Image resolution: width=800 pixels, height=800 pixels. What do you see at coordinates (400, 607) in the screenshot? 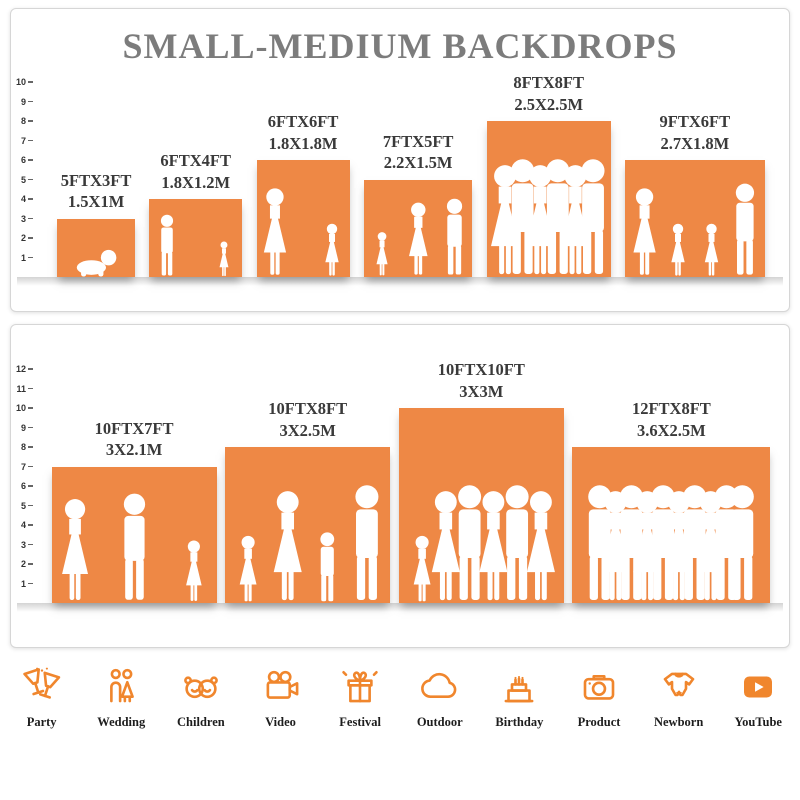
I see `floor-shadow-bottom` at bounding box center [400, 607].